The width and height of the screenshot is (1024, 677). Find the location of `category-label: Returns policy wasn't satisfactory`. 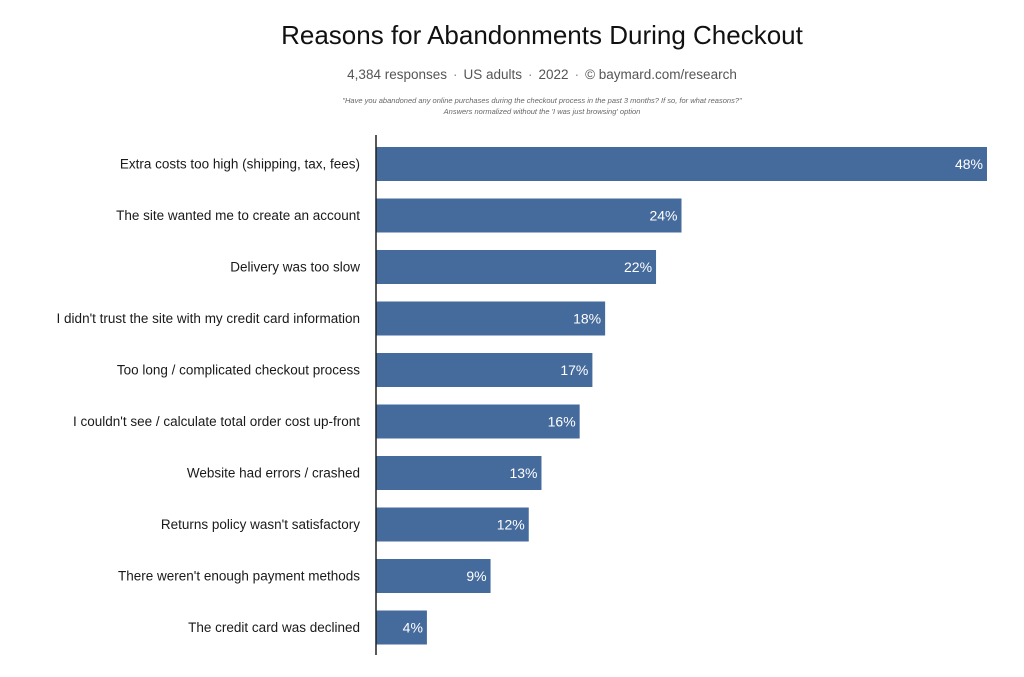

category-label: Returns policy wasn't satisfactory is located at coordinates (260, 524).